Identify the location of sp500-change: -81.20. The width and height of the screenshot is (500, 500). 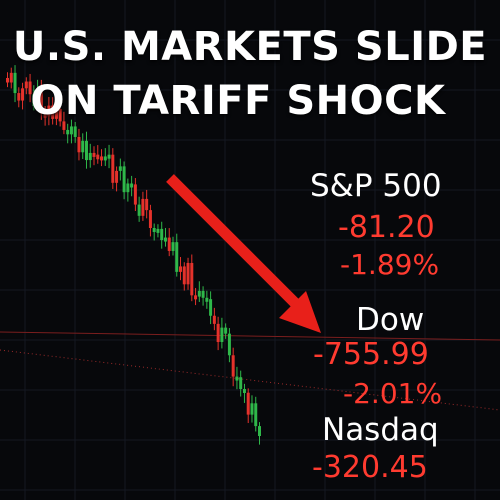
(386, 227).